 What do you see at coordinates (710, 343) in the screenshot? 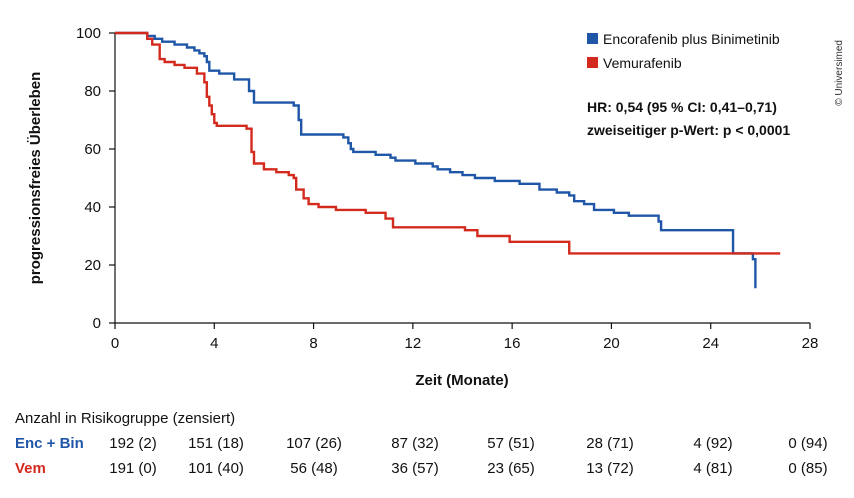
I see `x-tick-label: 24` at bounding box center [710, 343].